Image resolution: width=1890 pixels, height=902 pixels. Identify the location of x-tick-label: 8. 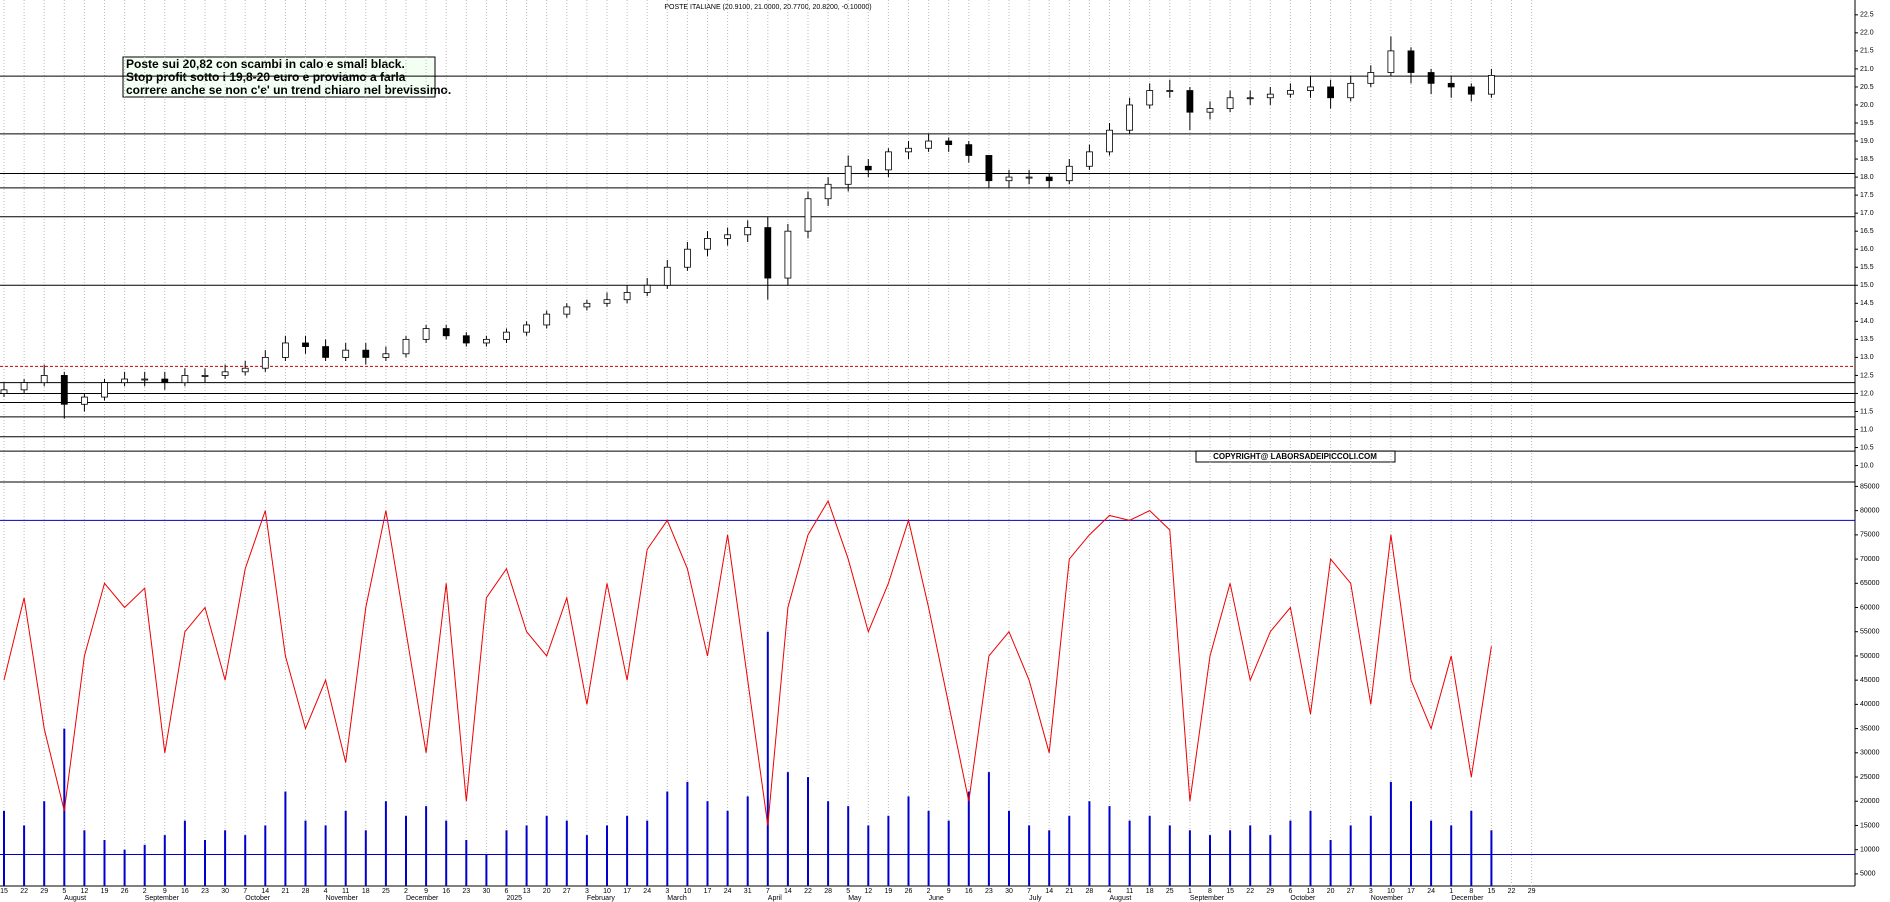
(1210, 891).